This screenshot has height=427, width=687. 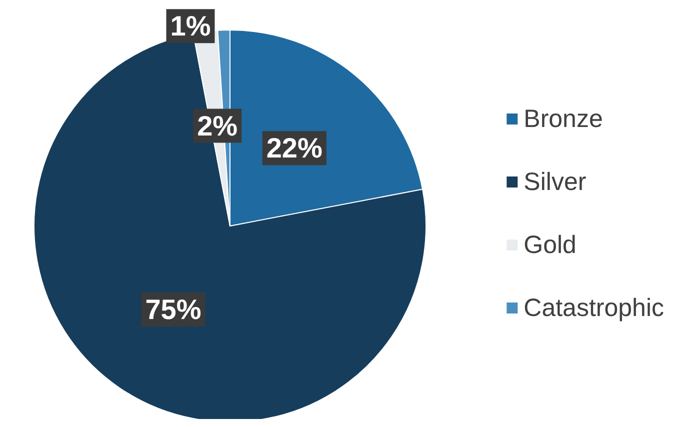 What do you see at coordinates (217, 126) in the screenshot?
I see `data-label: 2%` at bounding box center [217, 126].